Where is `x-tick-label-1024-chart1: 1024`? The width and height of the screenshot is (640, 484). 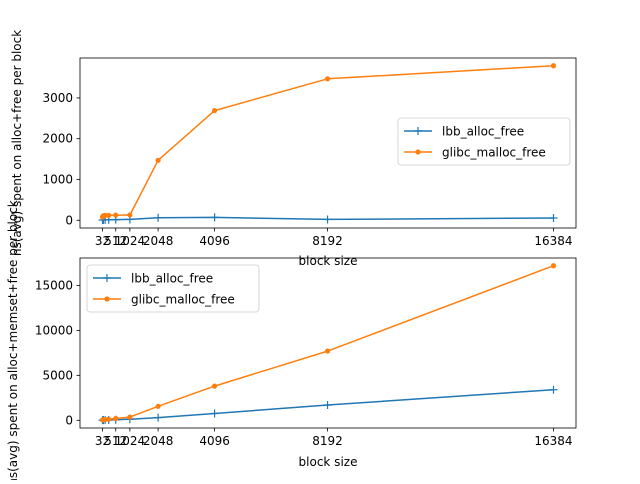 x-tick-label-1024-chart1: 1024 is located at coordinates (130, 241).